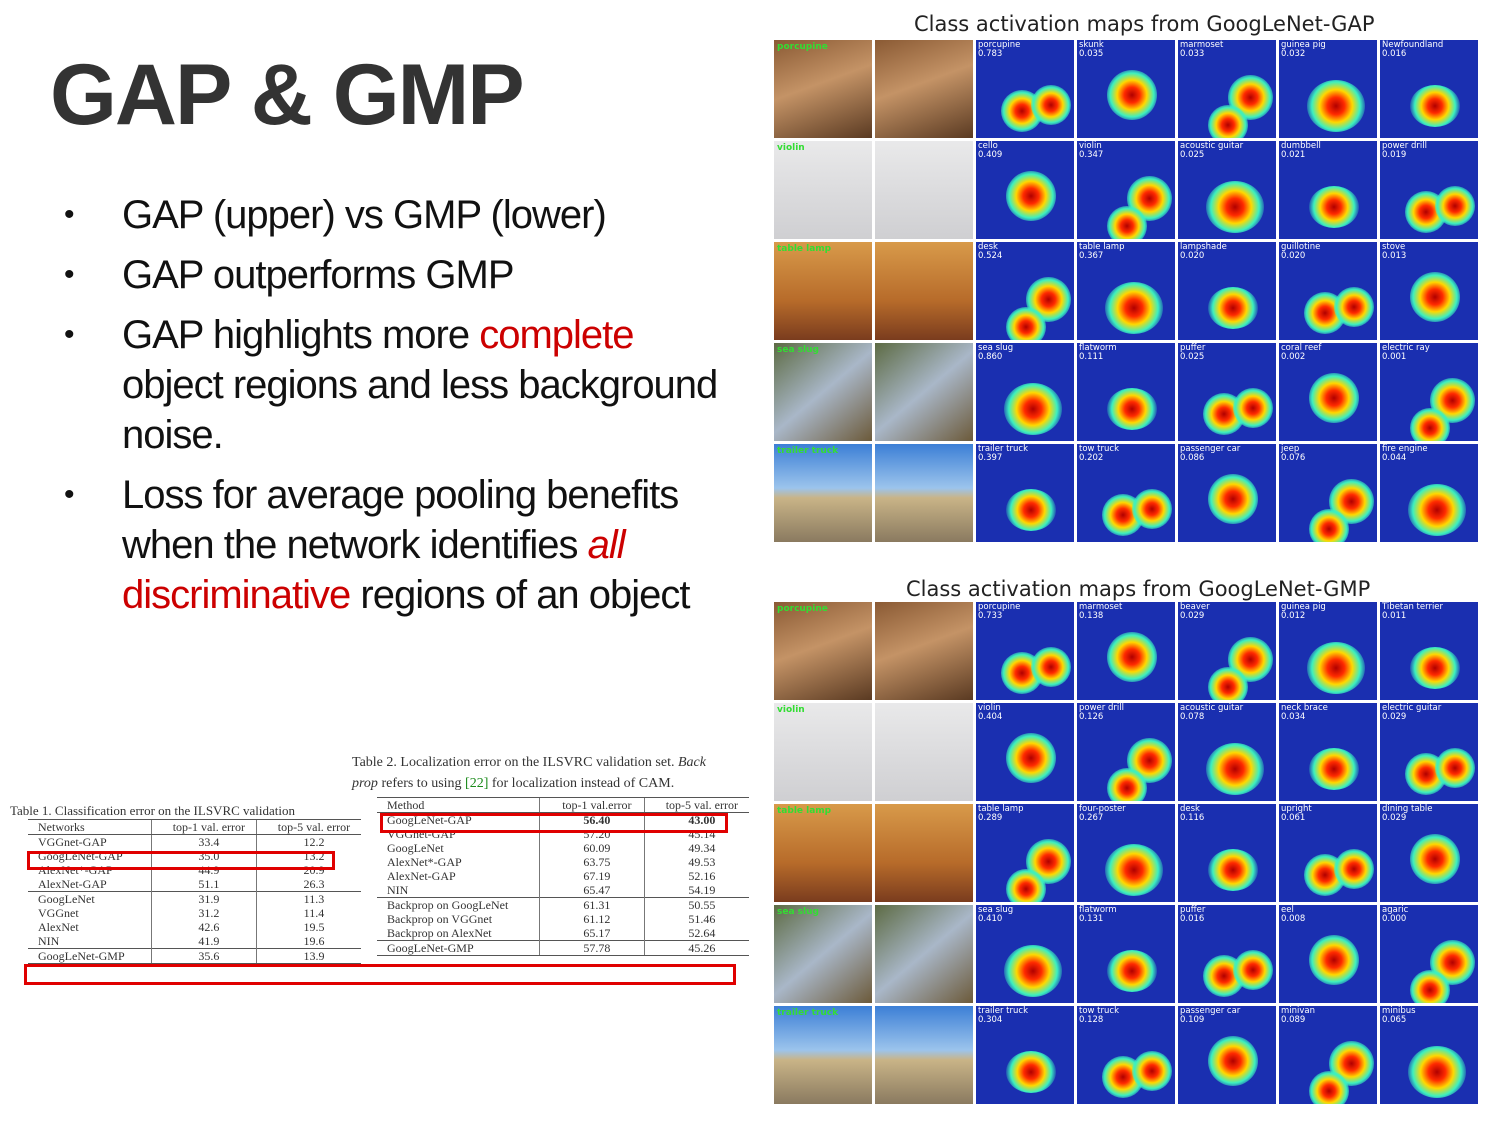  Describe the element at coordinates (1429, 752) in the screenshot. I see `cam-heatmap-tile: electric guitar 0.029` at that location.